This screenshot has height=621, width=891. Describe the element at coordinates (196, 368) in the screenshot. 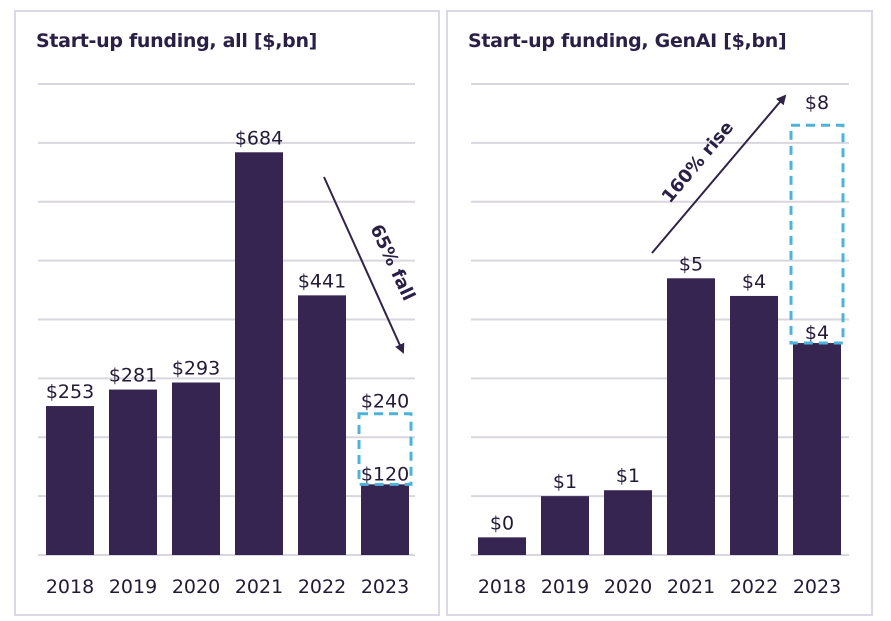

I see `data-label: $293` at that location.